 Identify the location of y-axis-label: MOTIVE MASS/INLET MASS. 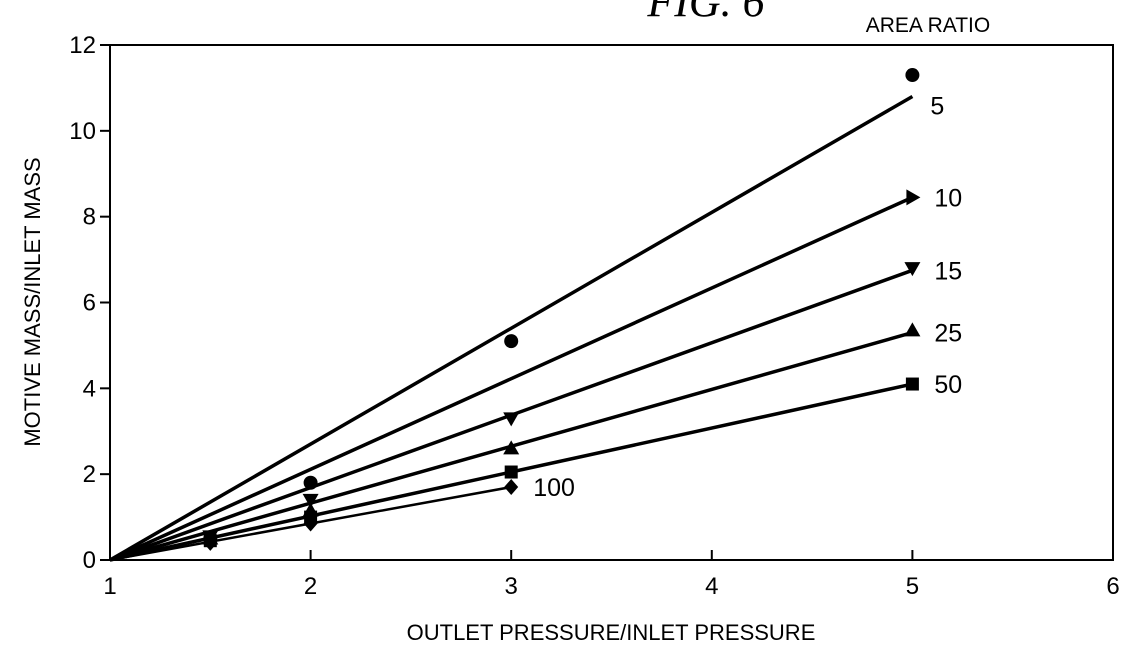
(32, 301).